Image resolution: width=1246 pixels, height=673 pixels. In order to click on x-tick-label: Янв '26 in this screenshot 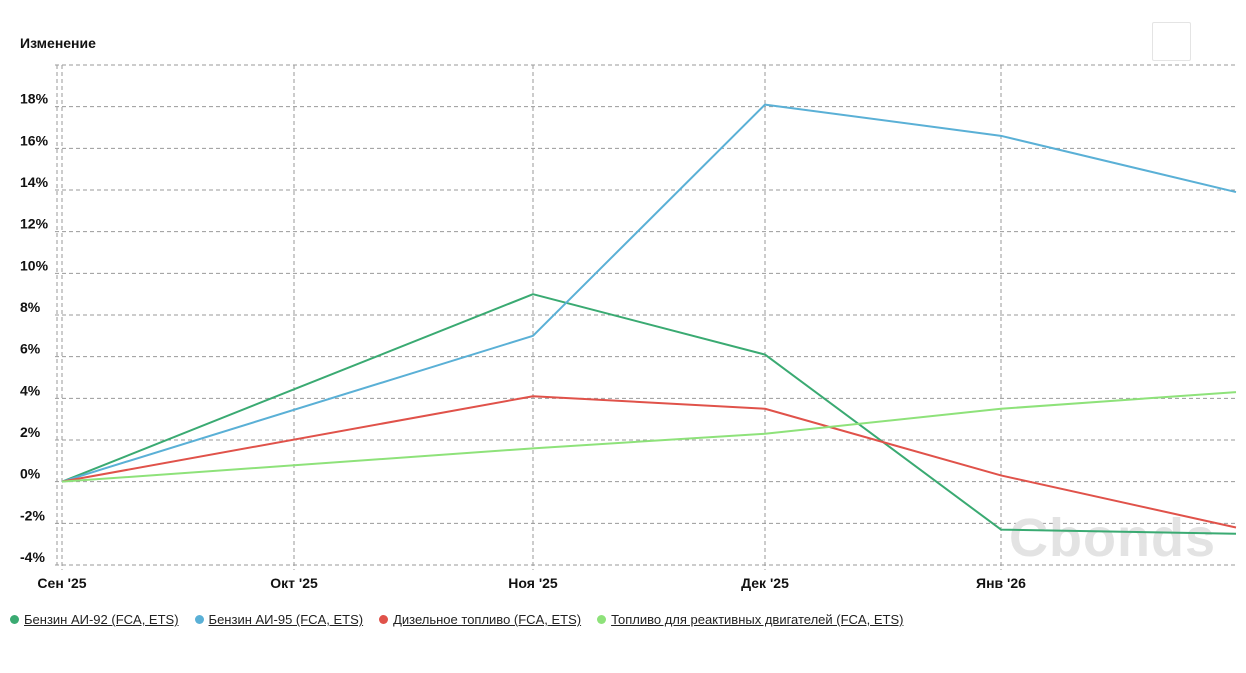, I will do `click(1001, 583)`.